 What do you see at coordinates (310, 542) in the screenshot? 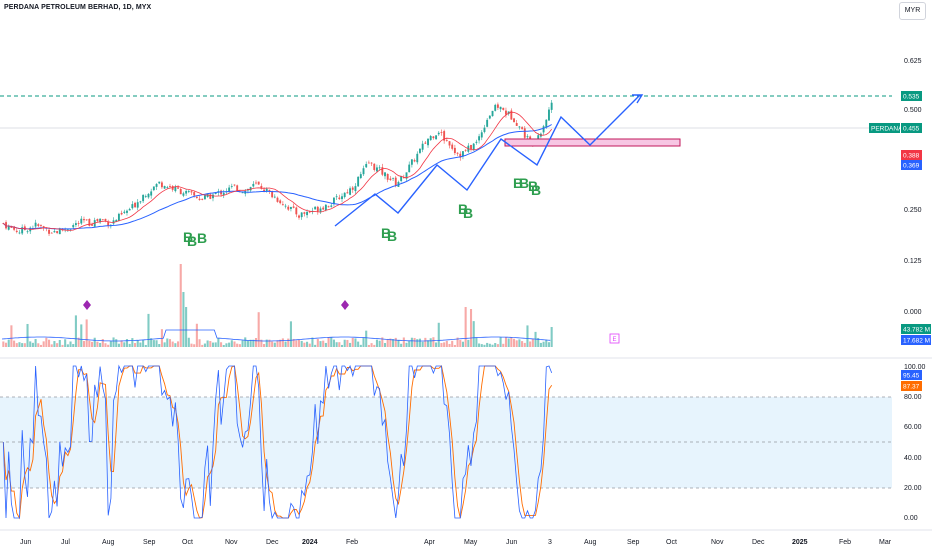
I see `date-tick: 2024` at bounding box center [310, 542].